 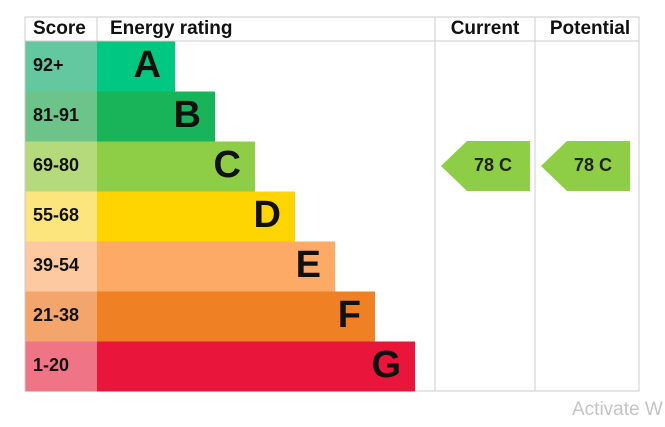 What do you see at coordinates (590, 28) in the screenshot?
I see `header-potential: Potential` at bounding box center [590, 28].